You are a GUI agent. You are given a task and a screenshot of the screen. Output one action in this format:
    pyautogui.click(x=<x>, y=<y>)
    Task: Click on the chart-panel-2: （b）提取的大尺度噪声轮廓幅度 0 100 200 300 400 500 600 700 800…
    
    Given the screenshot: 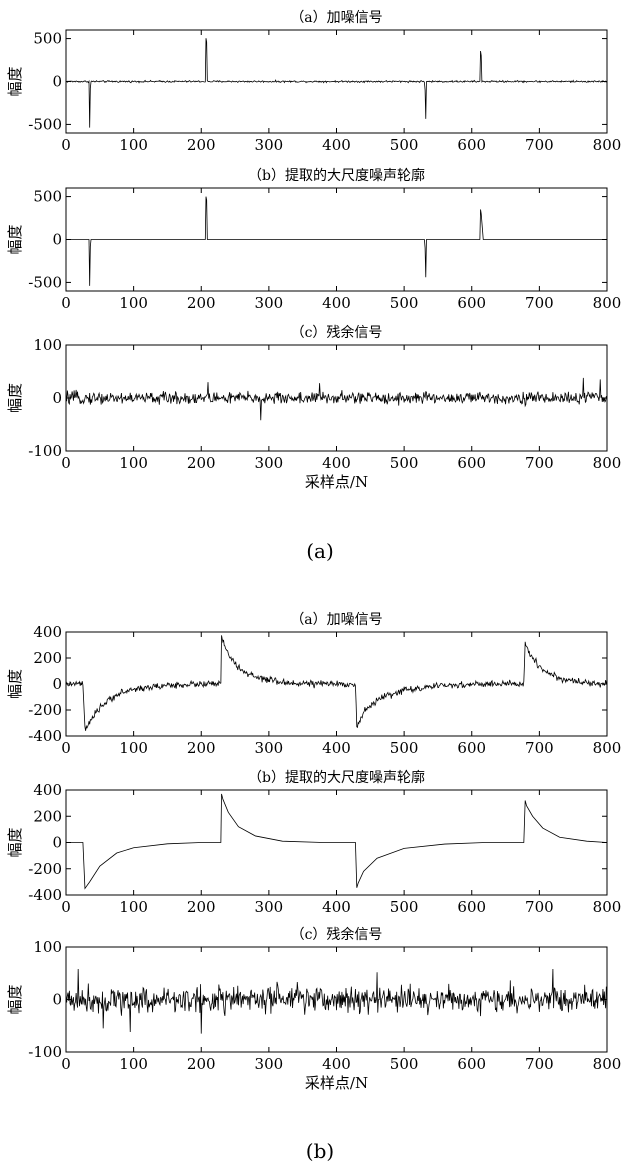 What is the action you would take?
    pyautogui.click(x=313, y=239)
    